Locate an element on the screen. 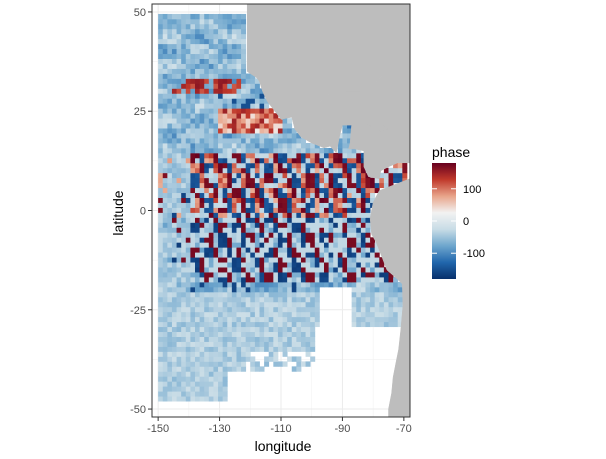 The height and width of the screenshot is (459, 606). y-tick-label: 50 is located at coordinates (140, 13).